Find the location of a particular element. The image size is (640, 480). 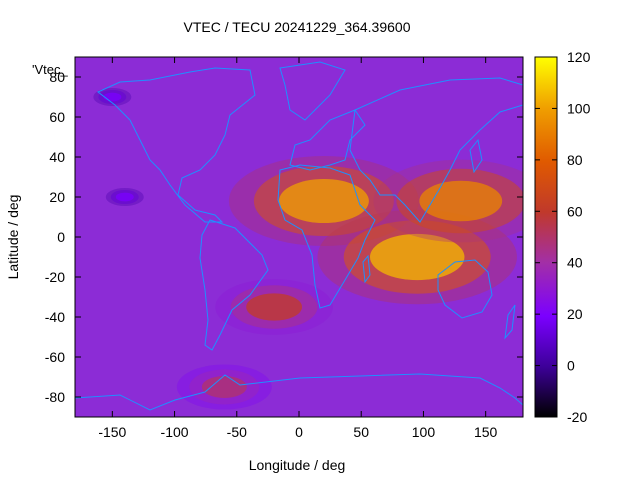

colorbar-tick-label: 40 is located at coordinates (575, 263).